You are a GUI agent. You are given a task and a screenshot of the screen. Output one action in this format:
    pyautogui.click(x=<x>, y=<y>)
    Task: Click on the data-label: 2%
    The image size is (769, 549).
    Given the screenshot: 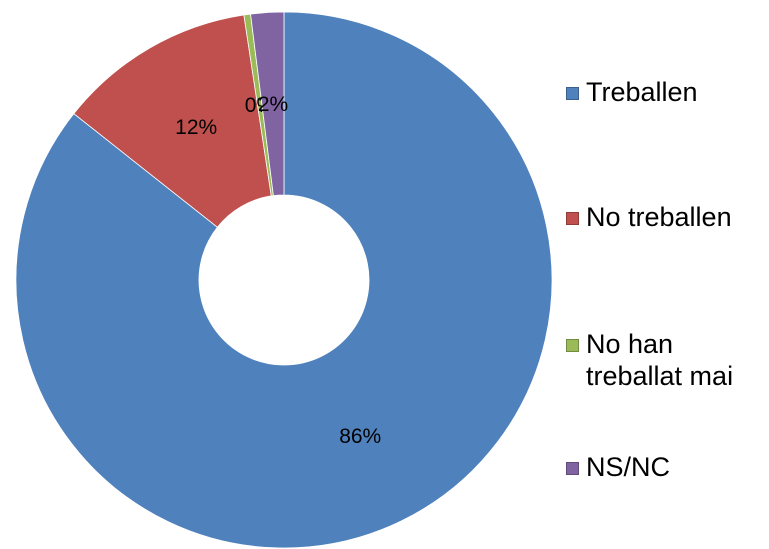 What is the action you would take?
    pyautogui.click(x=273, y=104)
    